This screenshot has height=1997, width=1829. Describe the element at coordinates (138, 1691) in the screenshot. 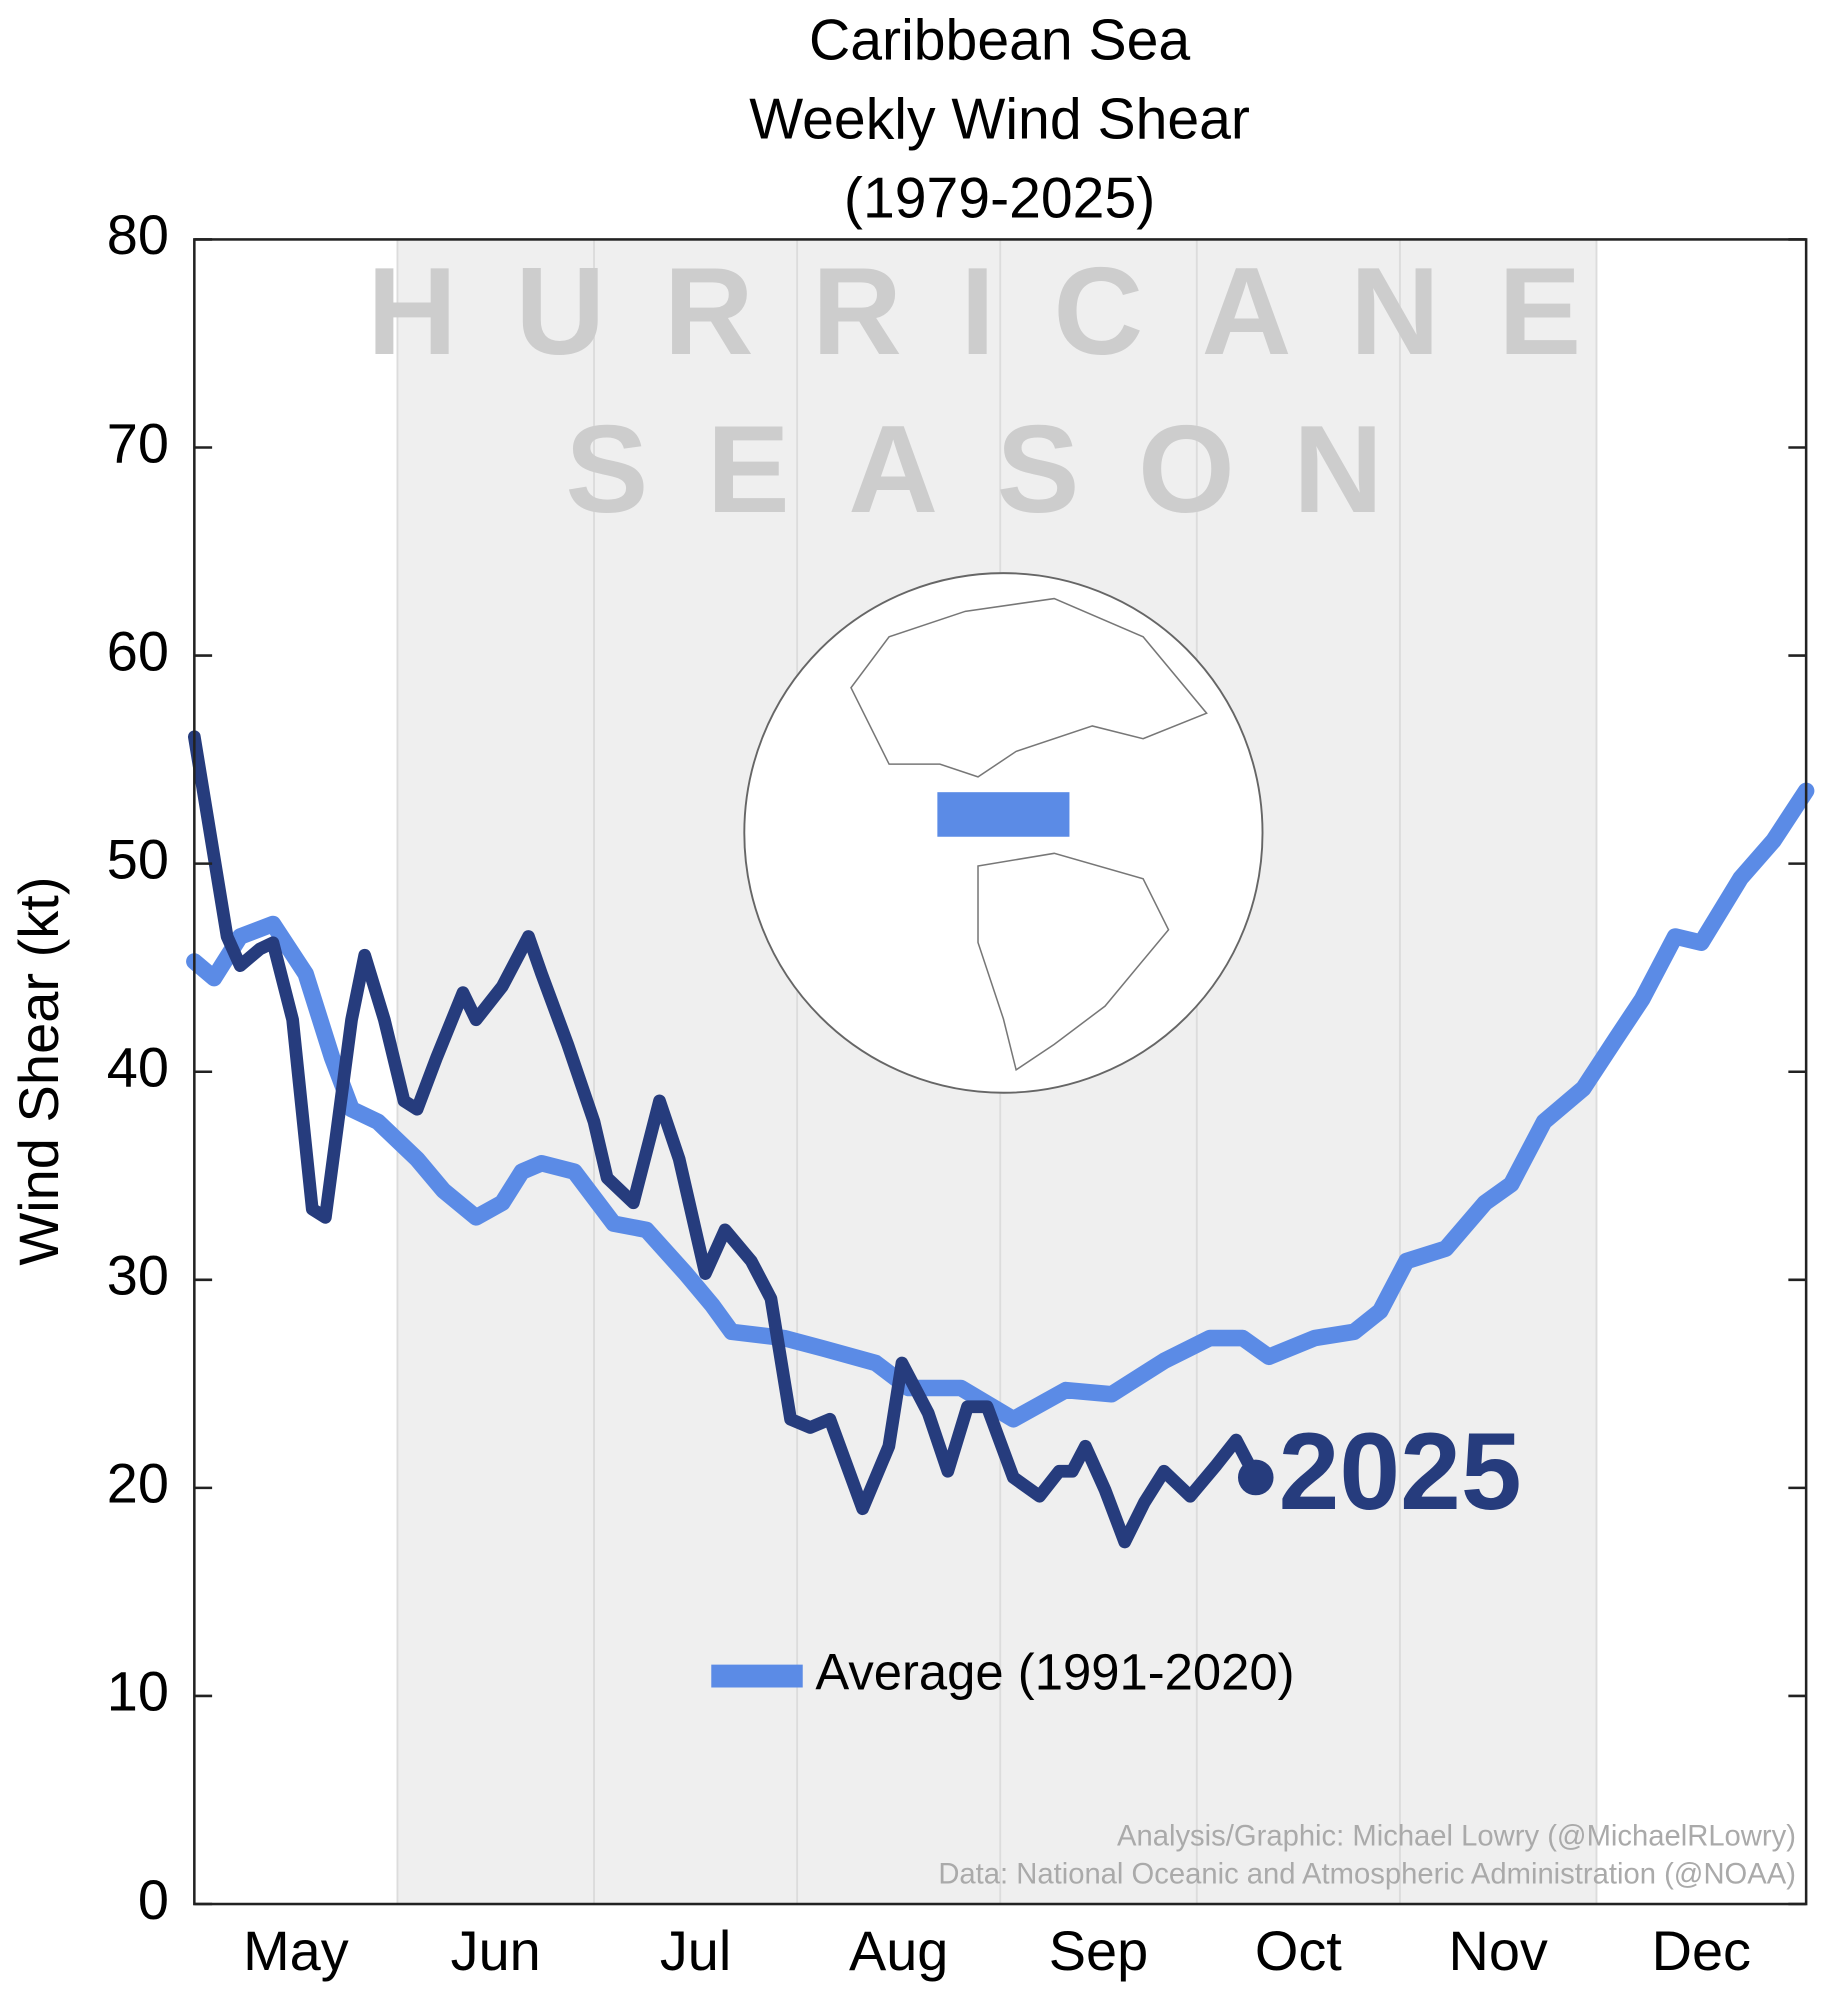

I see `y-tick-label: 10` at that location.